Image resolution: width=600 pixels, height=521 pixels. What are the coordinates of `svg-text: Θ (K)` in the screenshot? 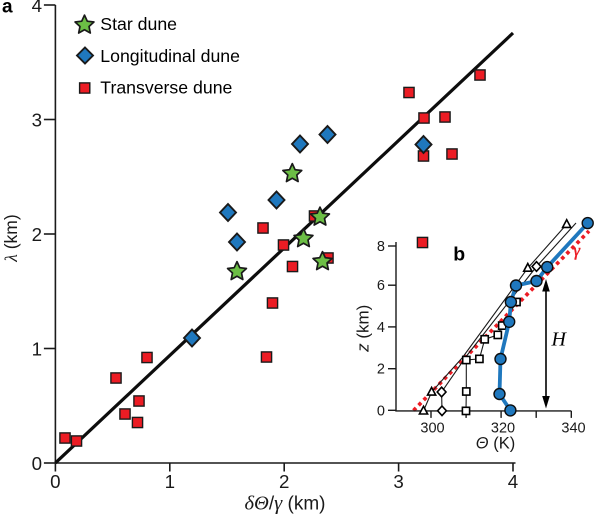 It's located at (495, 444).